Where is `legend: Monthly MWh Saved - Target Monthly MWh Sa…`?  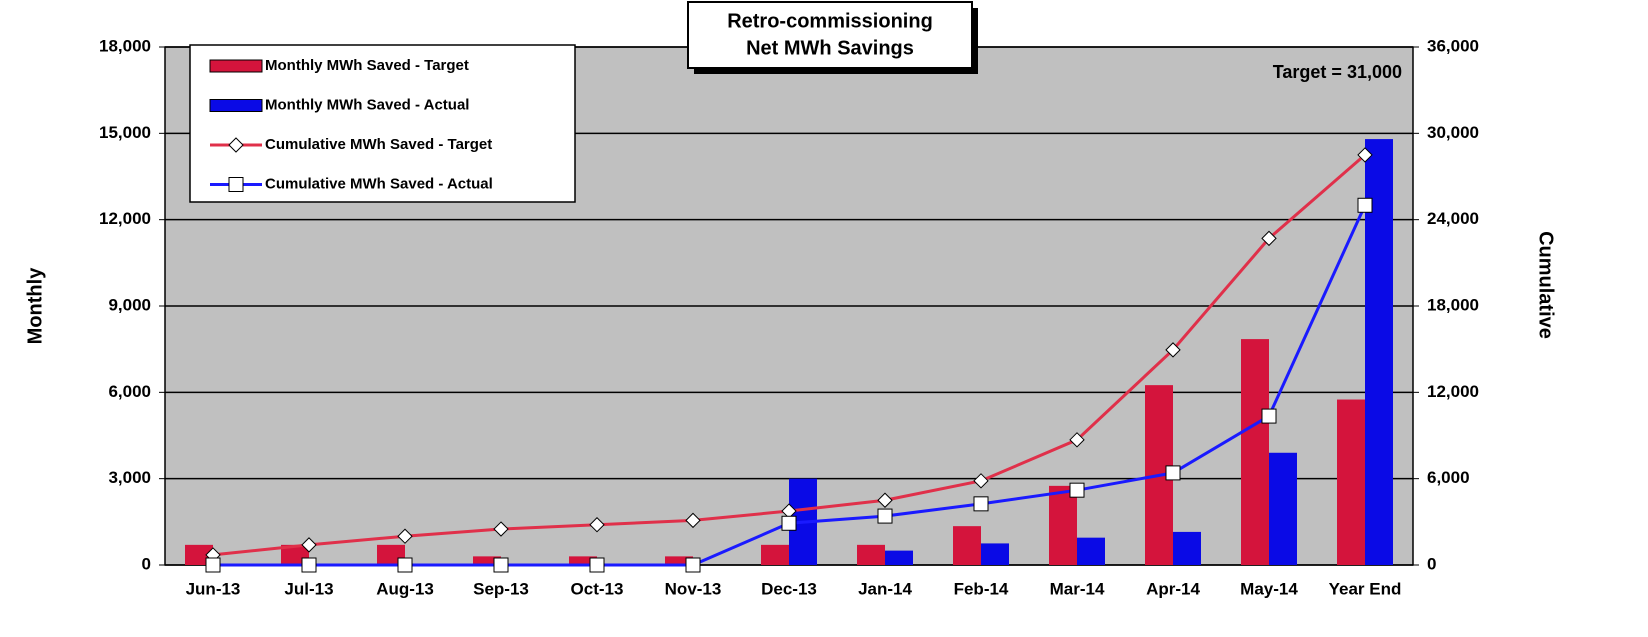
legend: Monthly MWh Saved - Target Monthly MWh Sa… is located at coordinates (382, 123).